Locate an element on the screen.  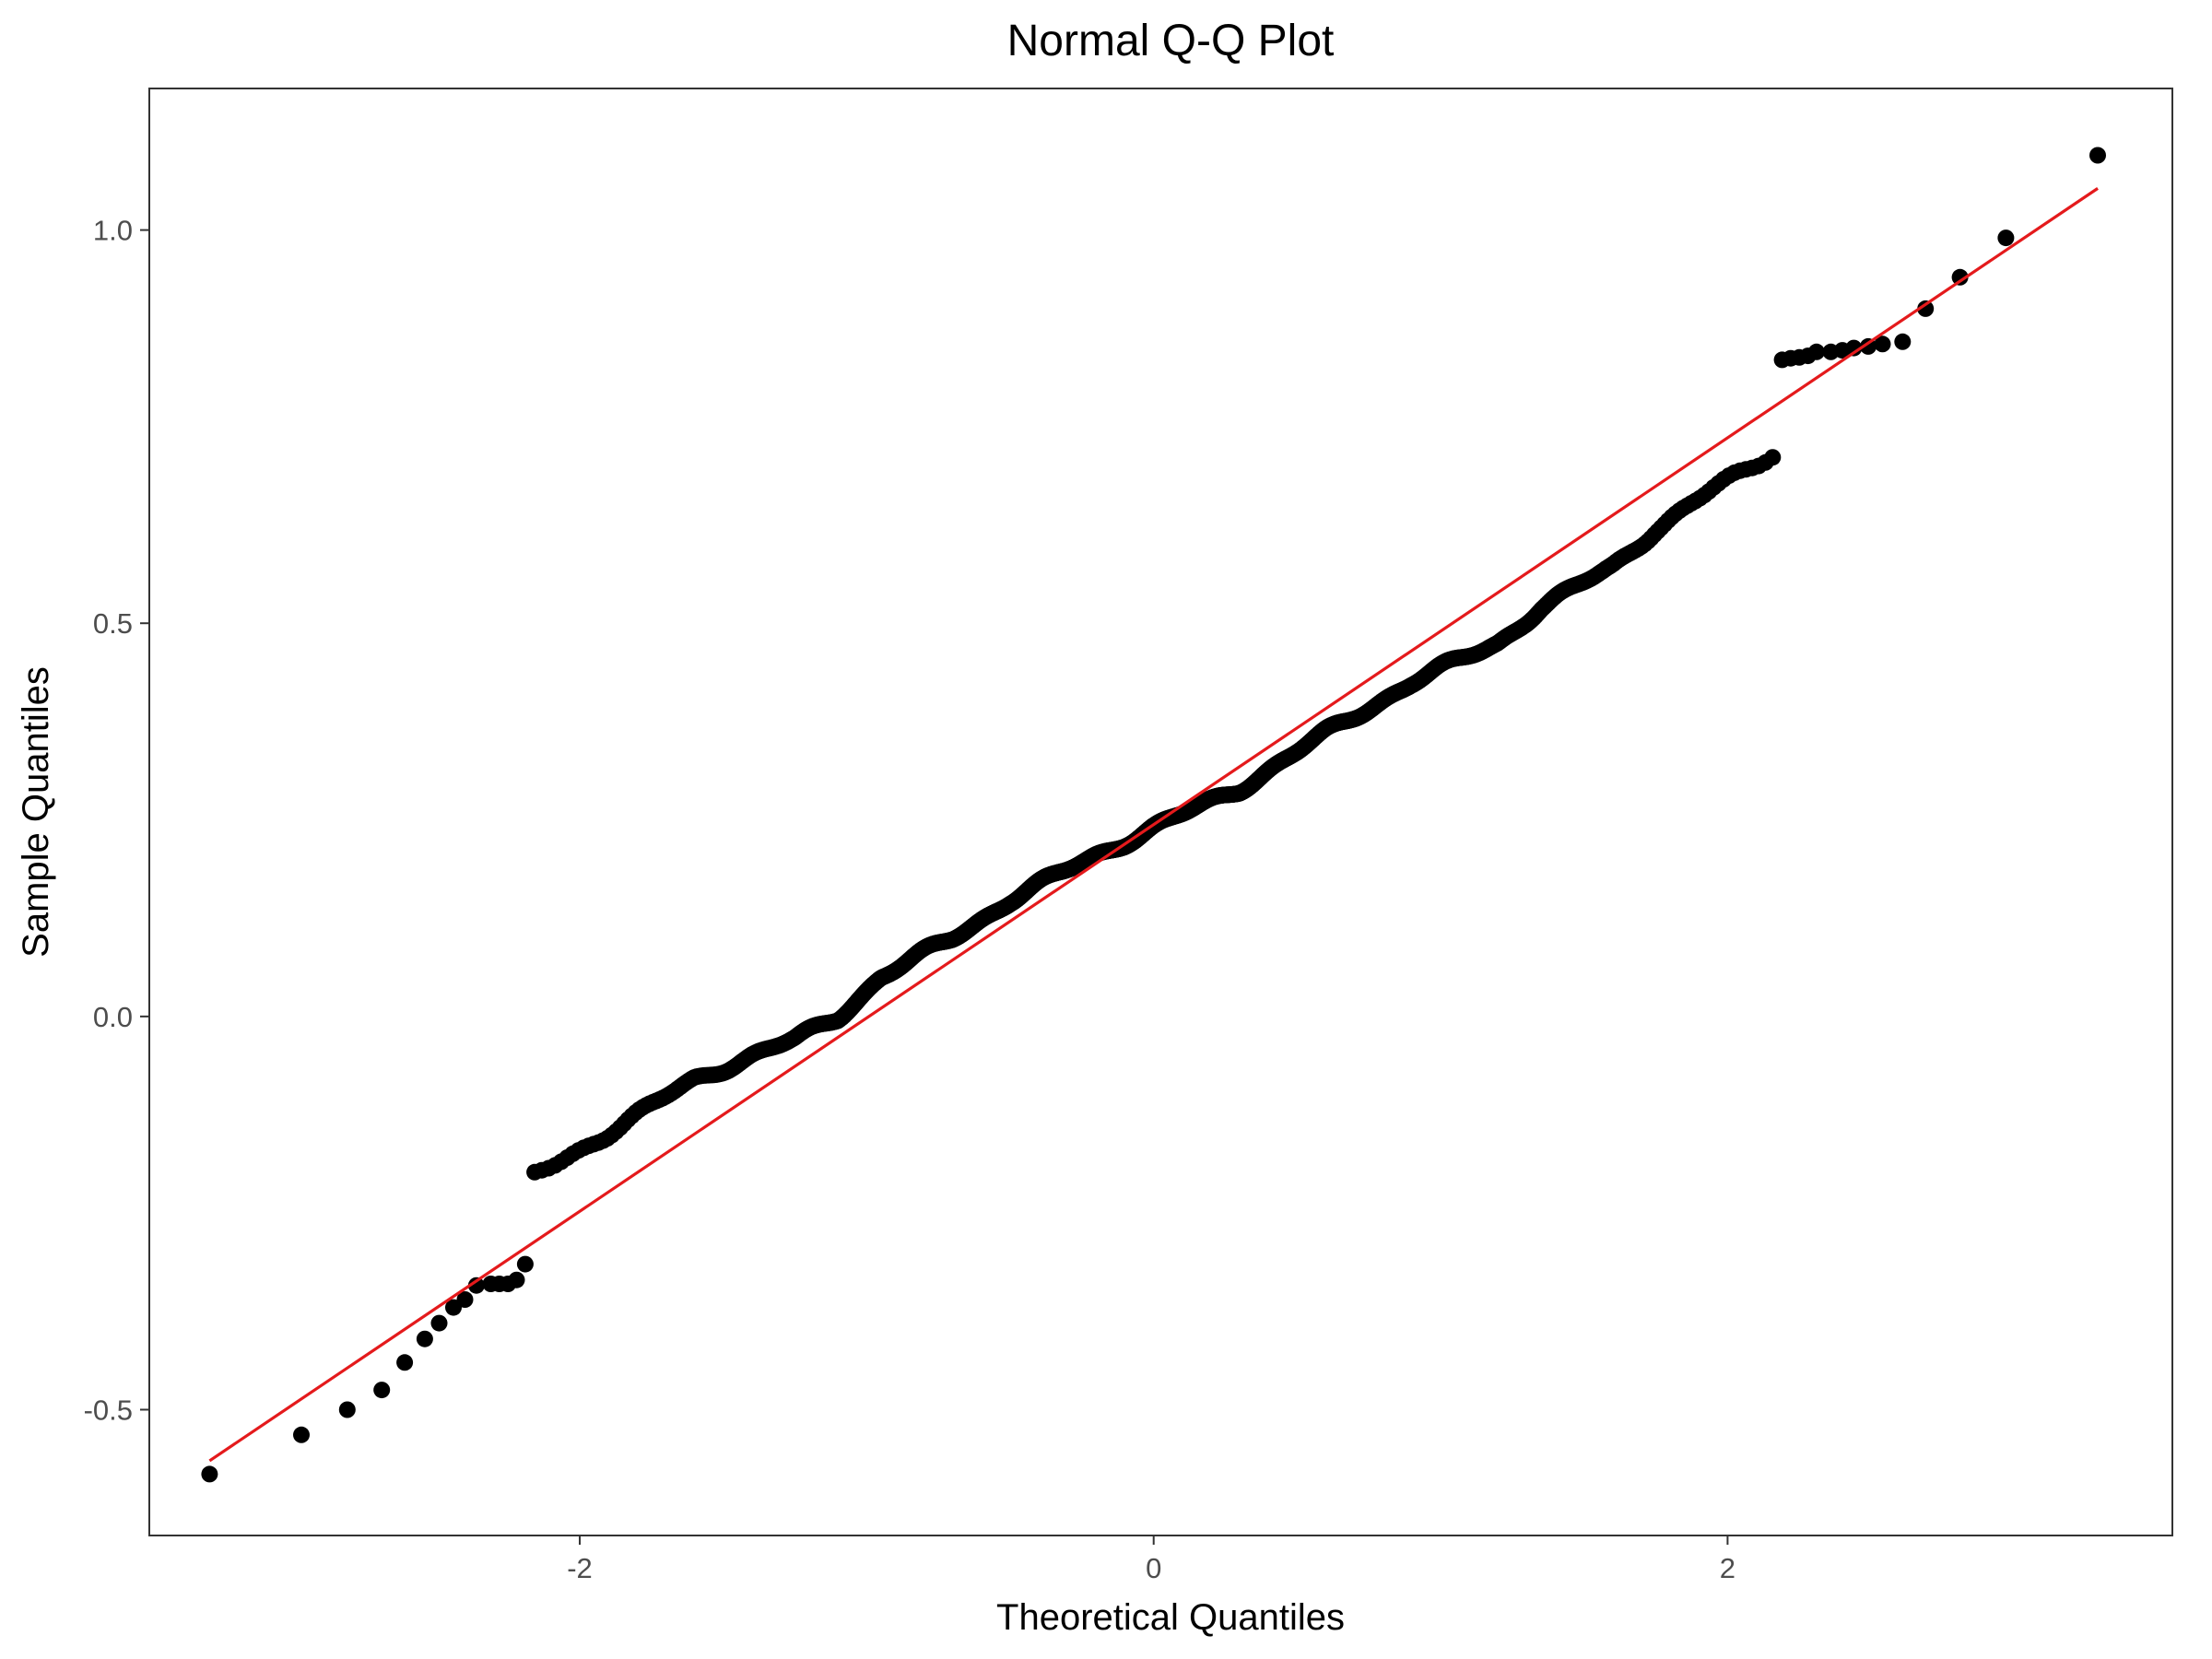
x-axis-title: Theoretical Quantiles is located at coordinates (1170, 1617).